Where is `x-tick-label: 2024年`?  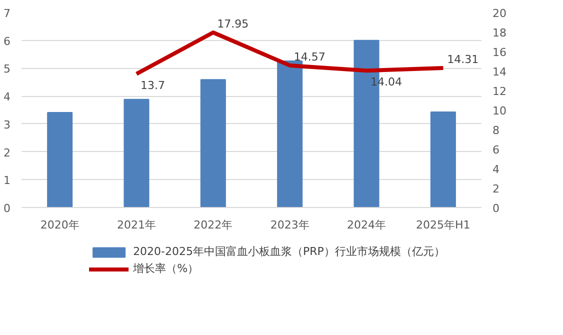
x-tick-label: 2024年 is located at coordinates (366, 225).